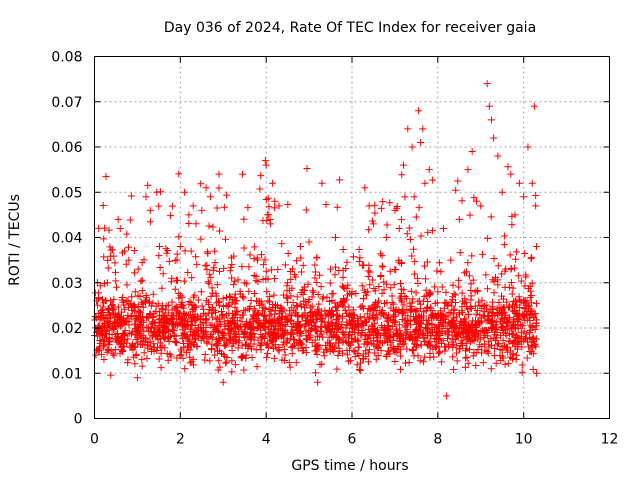 The width and height of the screenshot is (640, 480). I want to click on x-tick-labels: 0 2 4 6 8 10 12, so click(354, 440).